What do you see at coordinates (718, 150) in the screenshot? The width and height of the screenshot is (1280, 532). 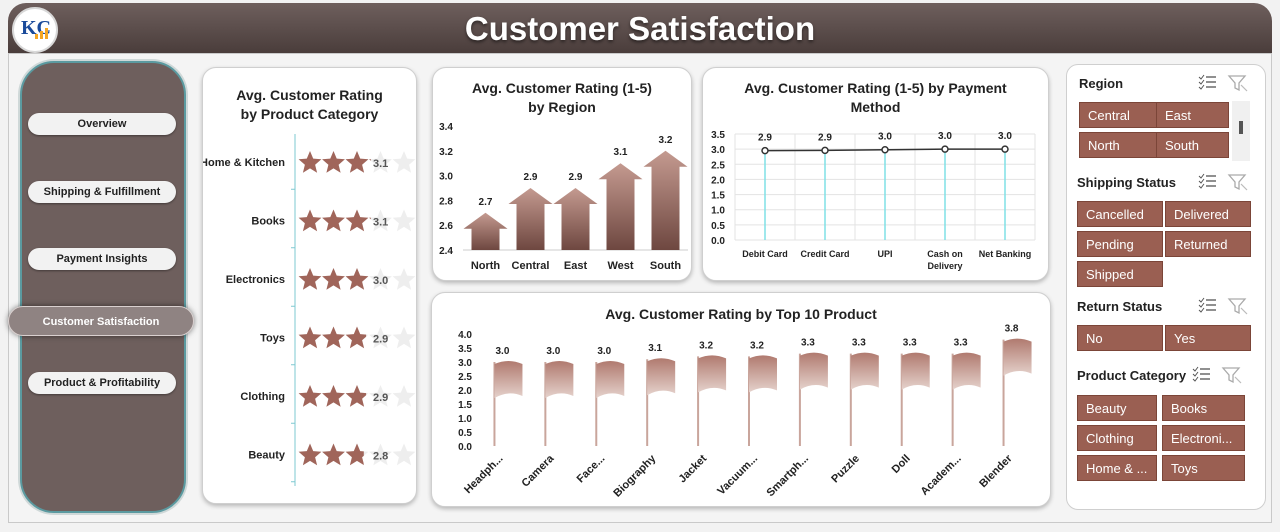 I see `payment-ytick-label: 3.0` at bounding box center [718, 150].